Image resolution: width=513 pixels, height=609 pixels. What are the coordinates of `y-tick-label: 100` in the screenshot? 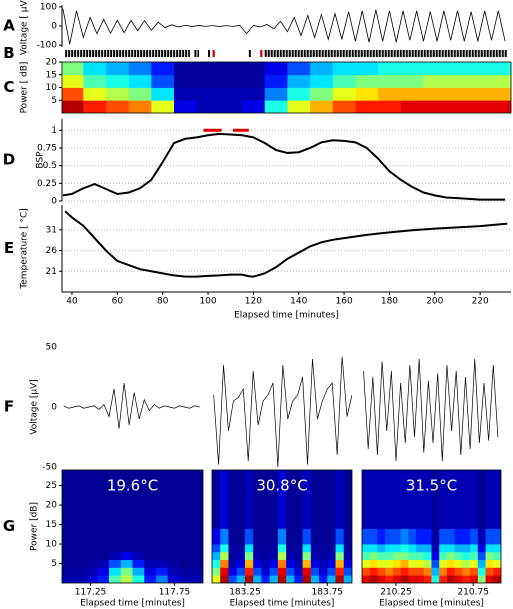 It's located at (48, 7).